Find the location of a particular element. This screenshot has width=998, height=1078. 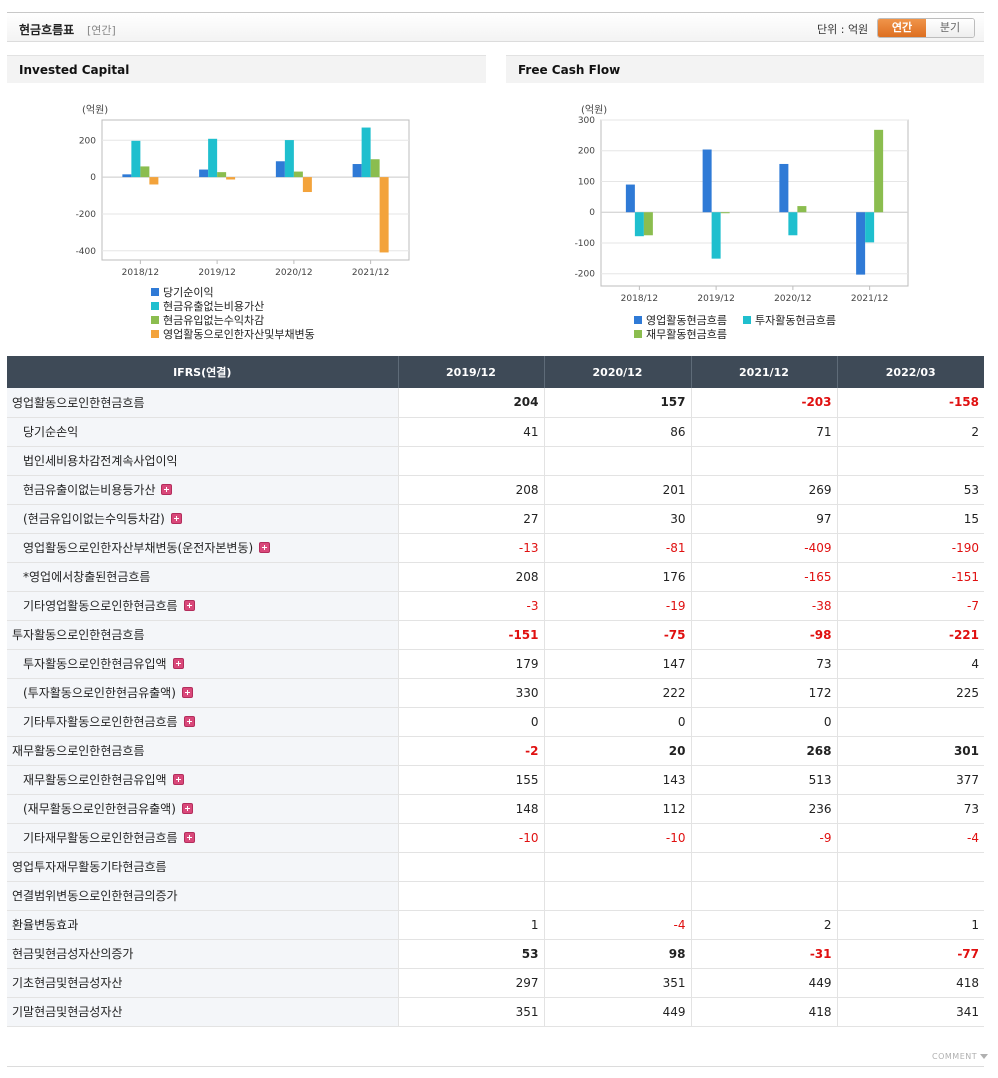

value-cell: -75 is located at coordinates (617, 635).